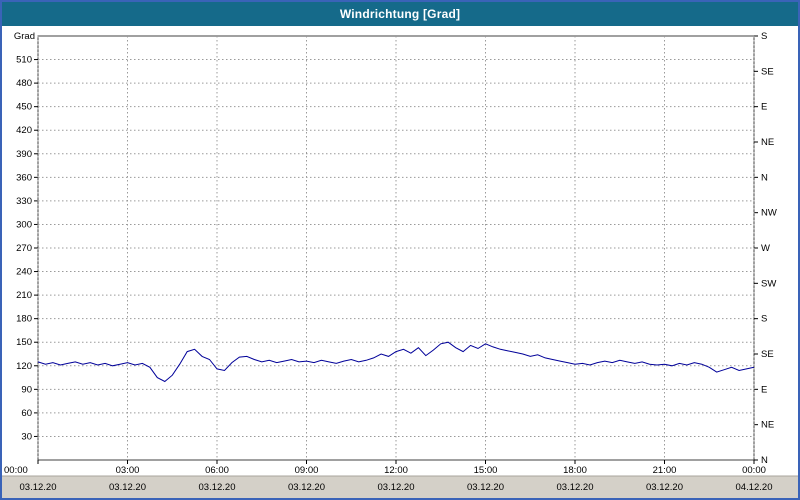 This screenshot has height=500, width=800. Describe the element at coordinates (24, 83) in the screenshot. I see `y-axis-tick-label: 480` at that location.